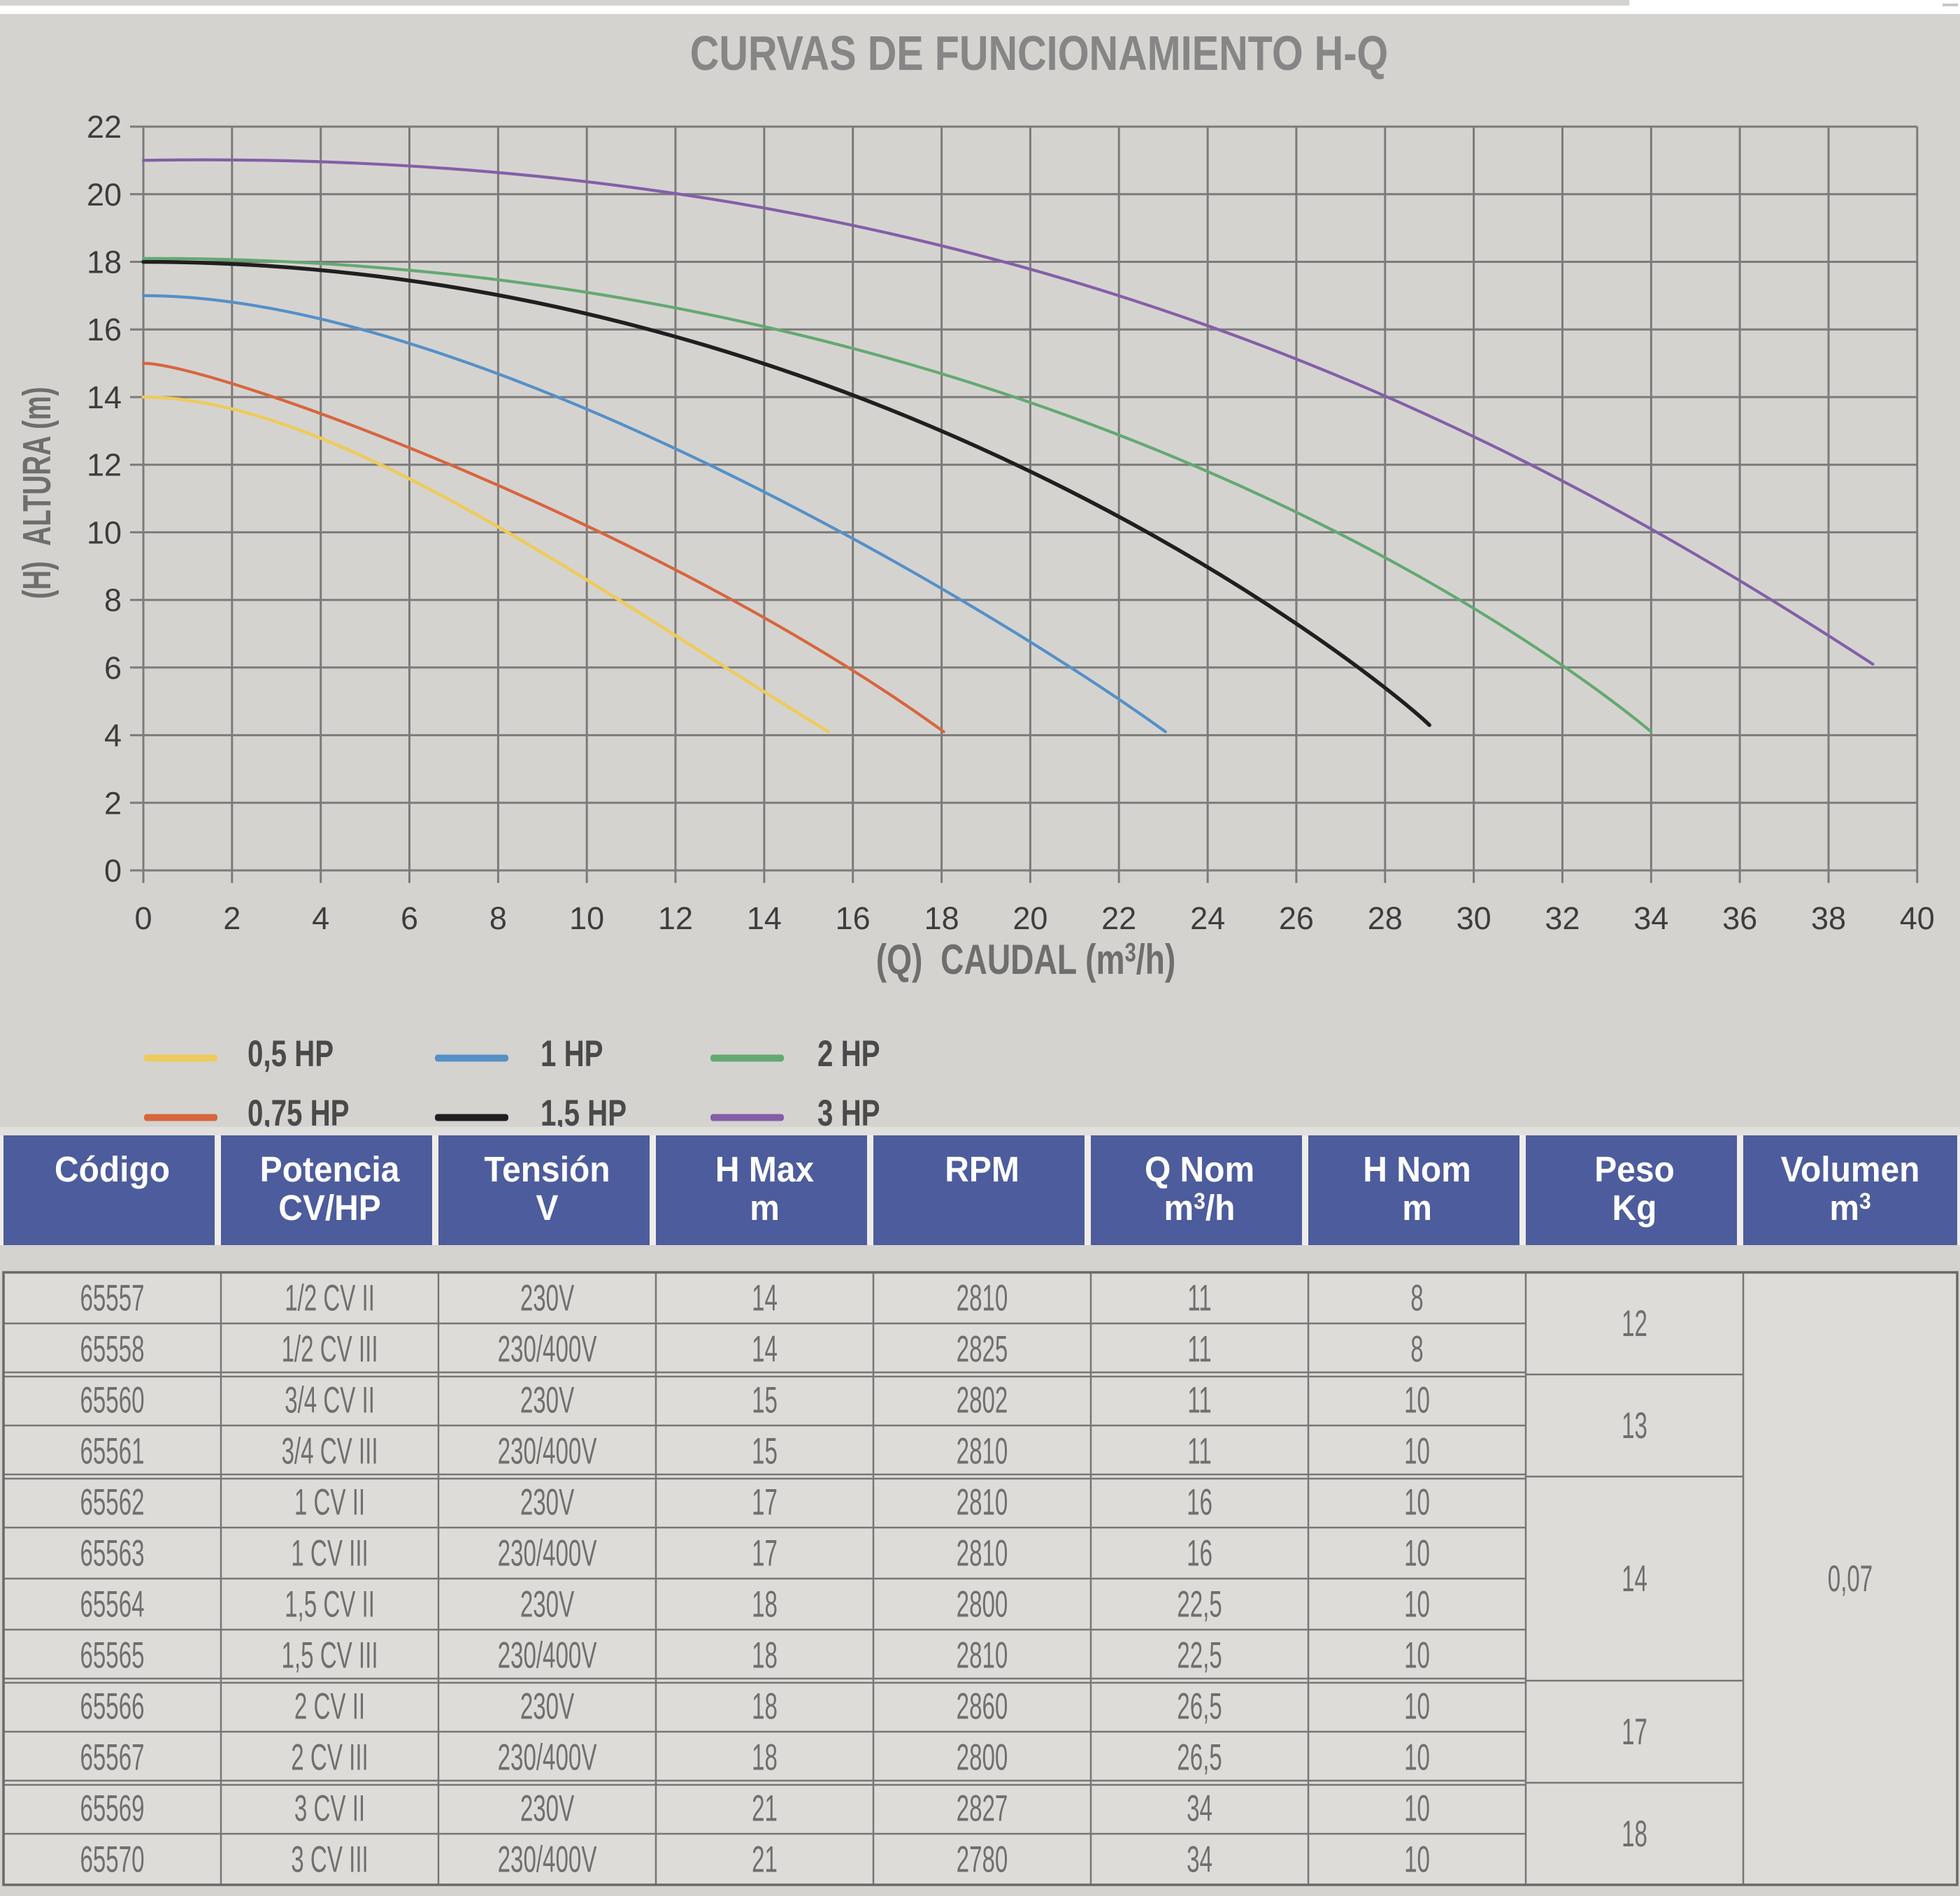 Image resolution: width=1960 pixels, height=1896 pixels. Describe the element at coordinates (1850, 1170) in the screenshot. I see `svg-text: Volumen` at that location.